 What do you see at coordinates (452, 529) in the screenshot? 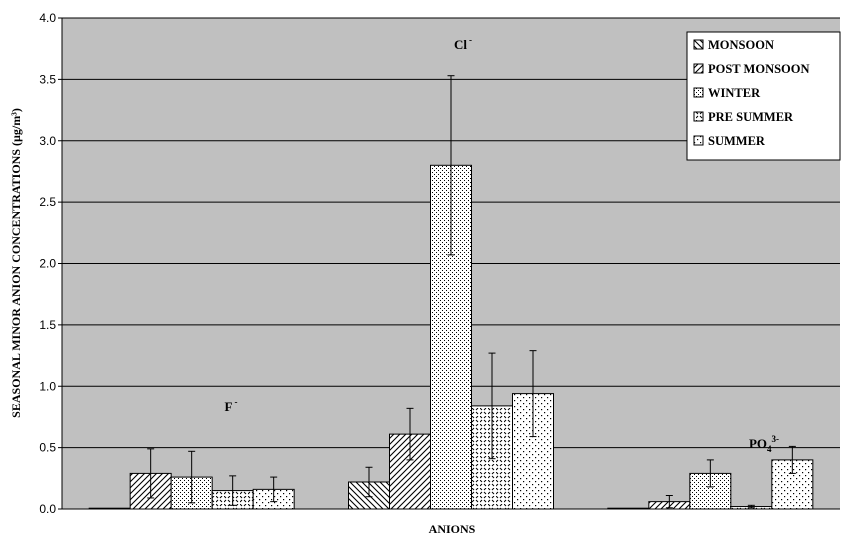
I see `x-axis-title: ANIONS` at bounding box center [452, 529].